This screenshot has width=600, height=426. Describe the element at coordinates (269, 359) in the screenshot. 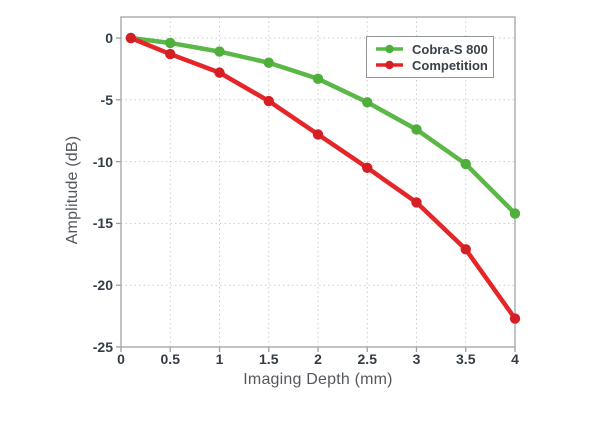

I see `x-tick-label: 1.5` at that location.